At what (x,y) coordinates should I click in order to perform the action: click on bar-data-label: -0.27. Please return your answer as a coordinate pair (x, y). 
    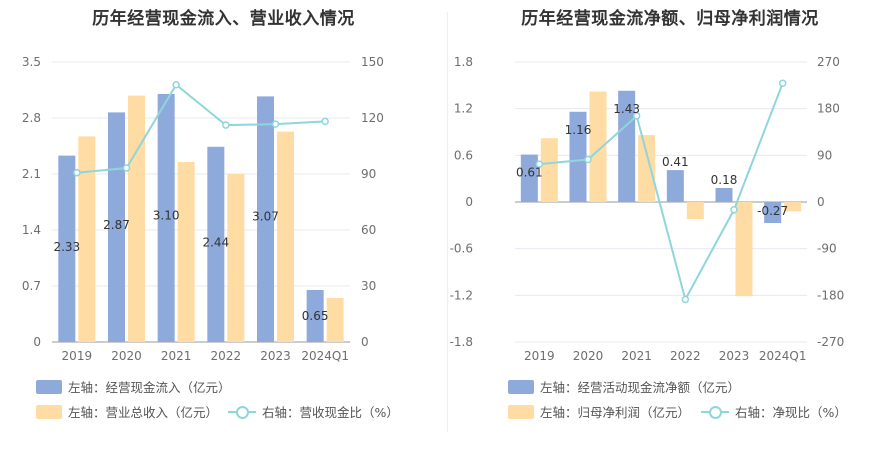
    Looking at the image, I should click on (772, 211).